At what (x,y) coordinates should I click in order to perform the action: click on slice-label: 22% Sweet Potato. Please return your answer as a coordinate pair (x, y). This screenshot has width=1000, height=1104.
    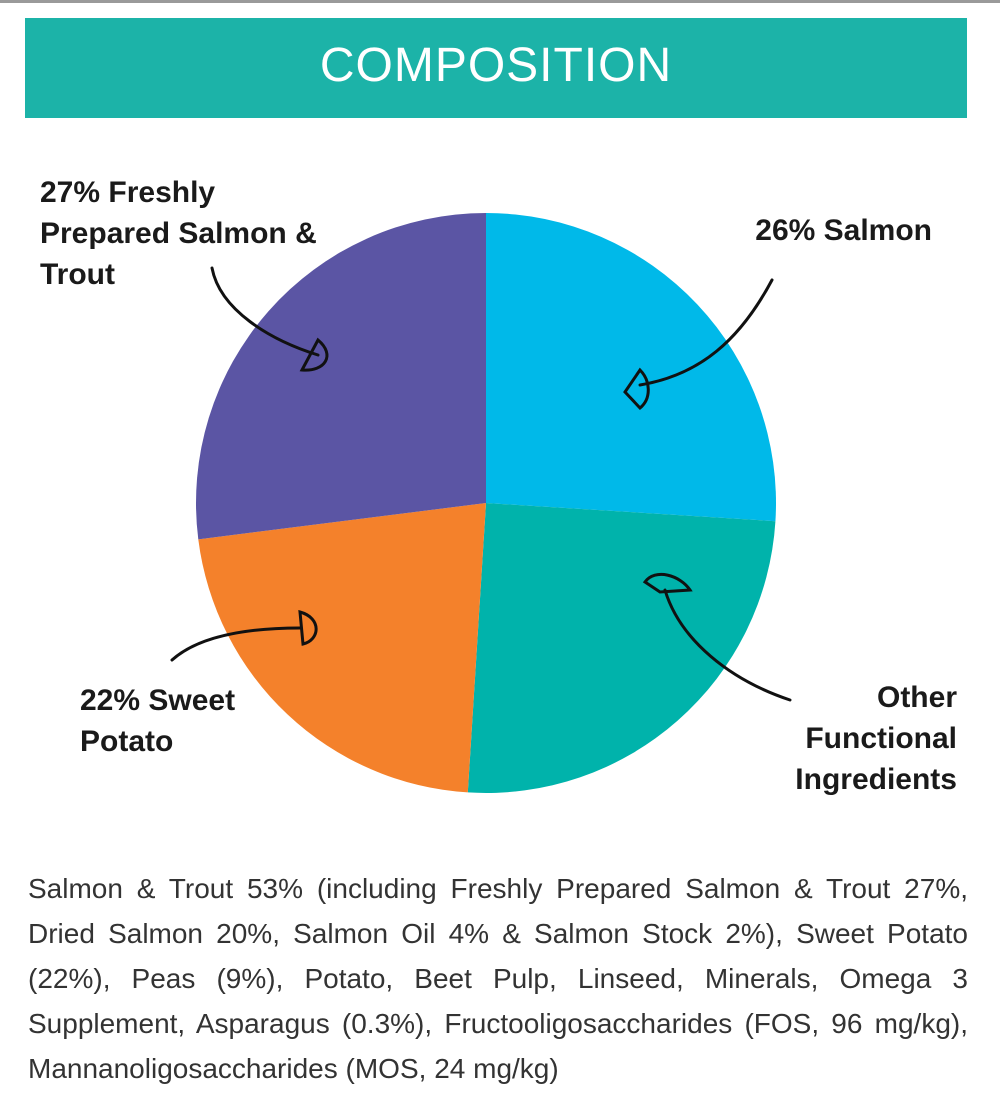
    Looking at the image, I should click on (158, 721).